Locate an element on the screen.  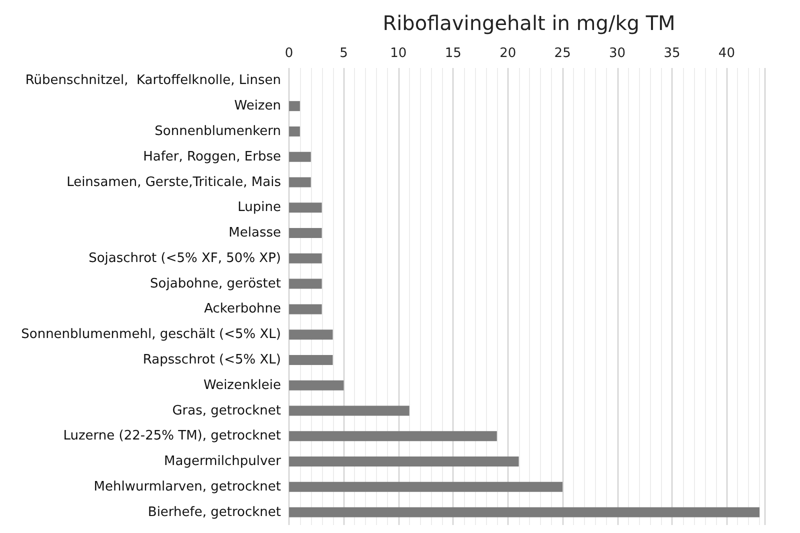
y-tick-label: Sonnenblumenmehl, geschält (<5% XL) is located at coordinates (151, 334).